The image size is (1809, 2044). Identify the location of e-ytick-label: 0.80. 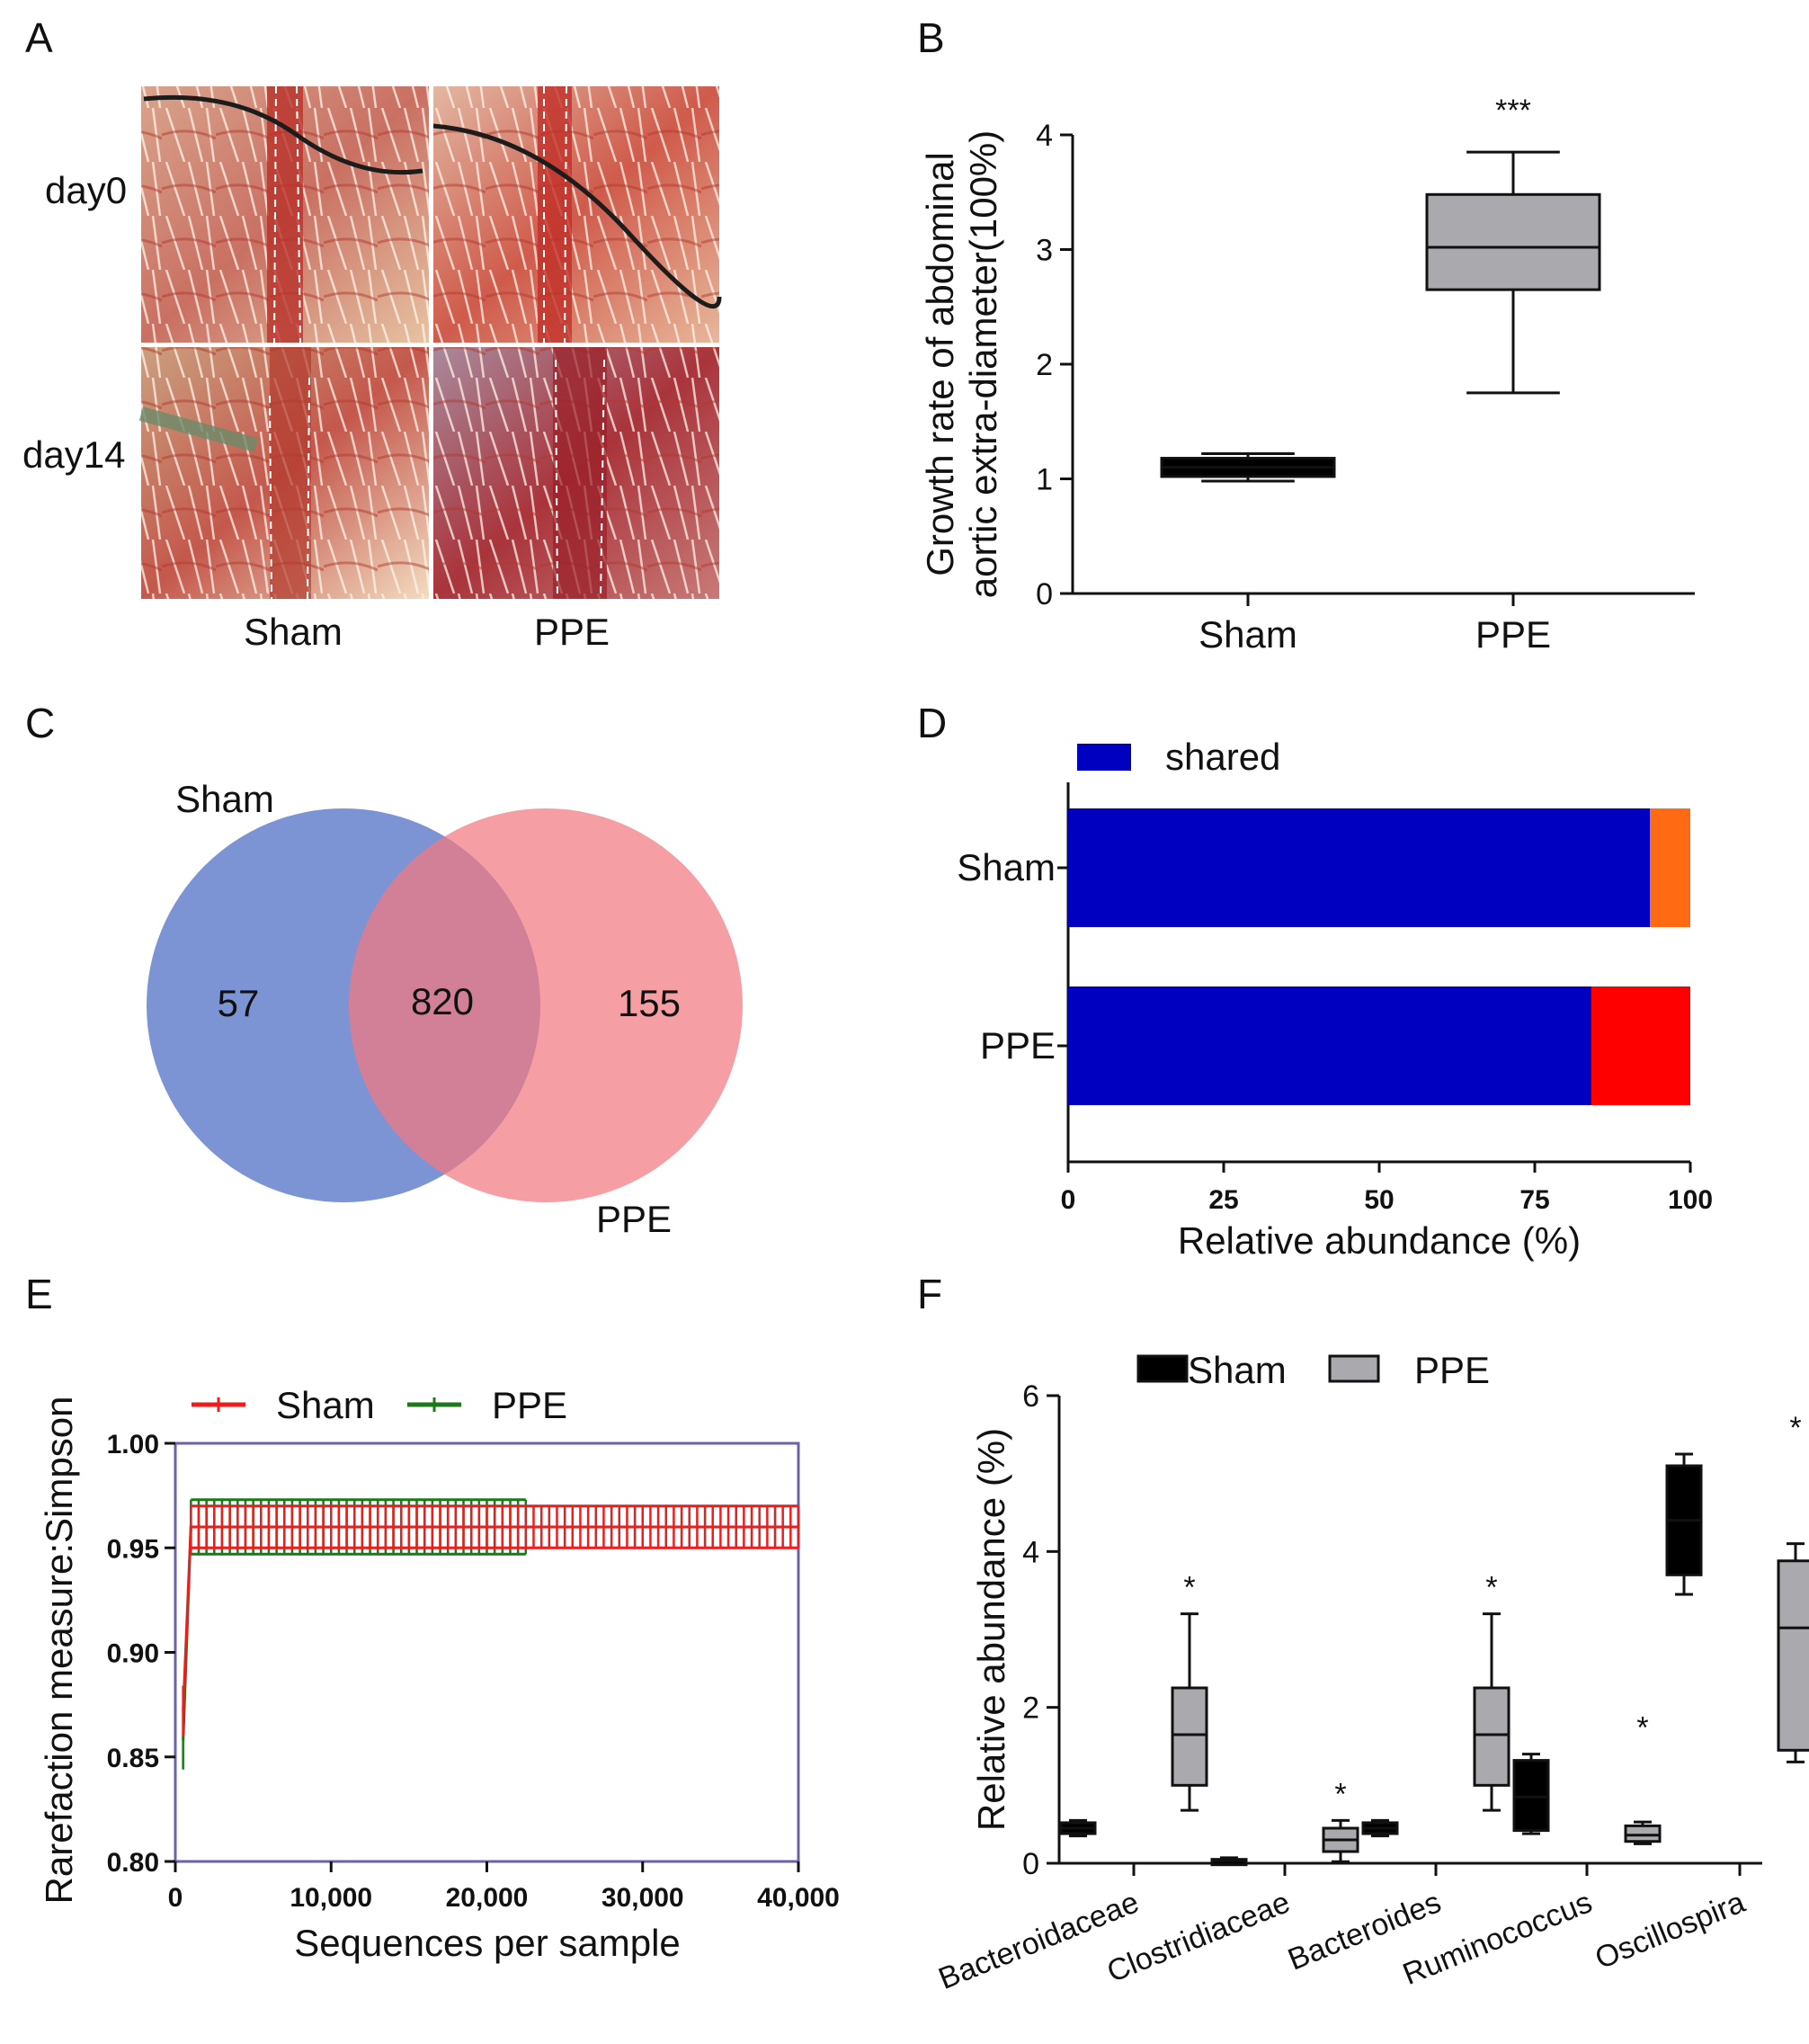
(133, 1863).